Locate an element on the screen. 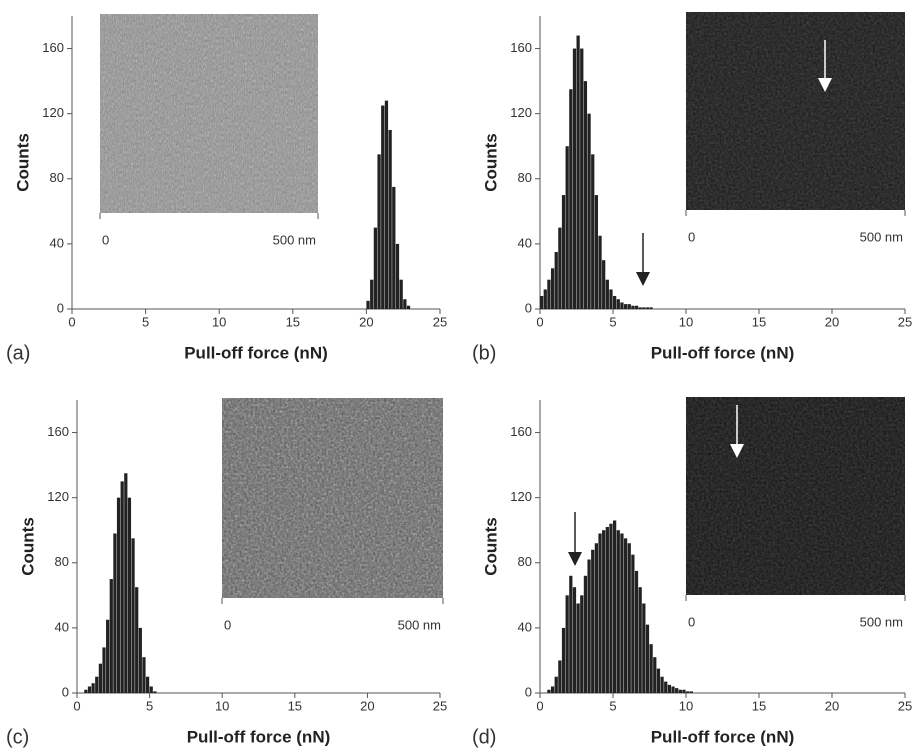  x-tick-label: 15 is located at coordinates (293, 321).